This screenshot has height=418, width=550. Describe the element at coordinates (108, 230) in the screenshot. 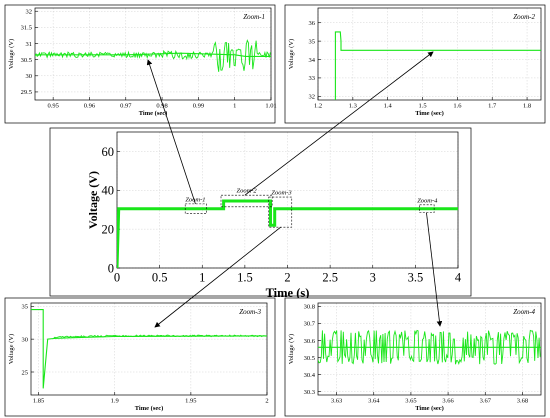

I see `y-tick-label: 20` at that location.